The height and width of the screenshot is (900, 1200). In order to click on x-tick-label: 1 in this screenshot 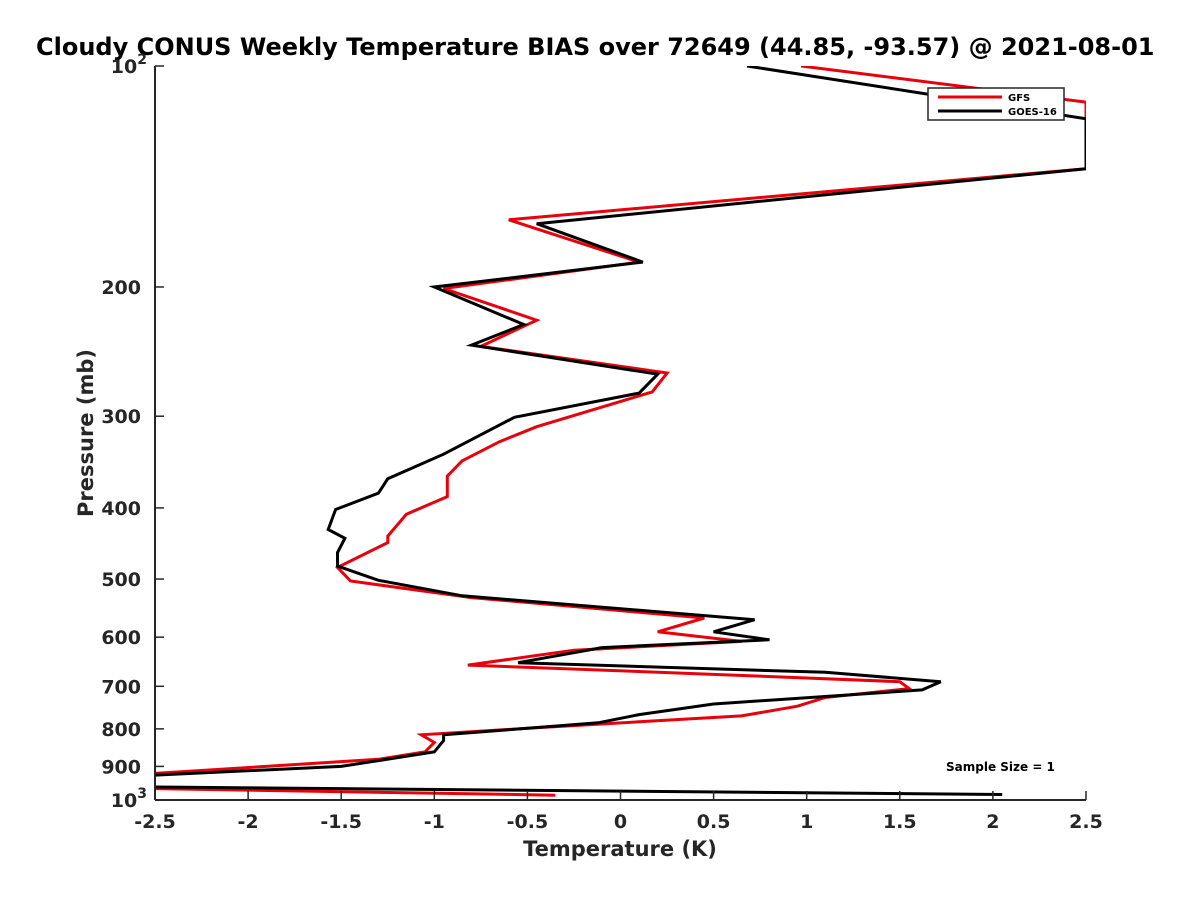, I will do `click(806, 822)`.